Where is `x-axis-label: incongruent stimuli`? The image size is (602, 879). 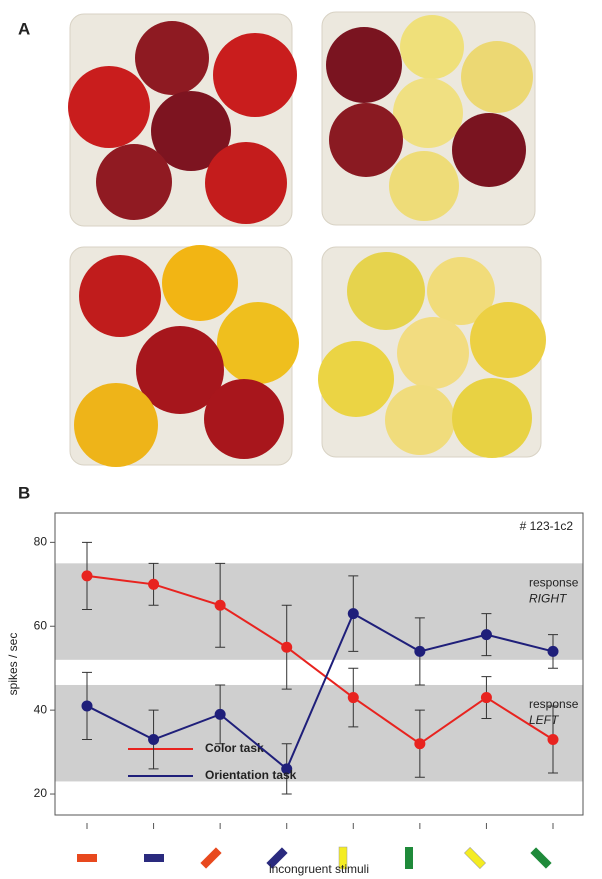
x-axis-label: incongruent stimuli is located at coordinates (319, 869).